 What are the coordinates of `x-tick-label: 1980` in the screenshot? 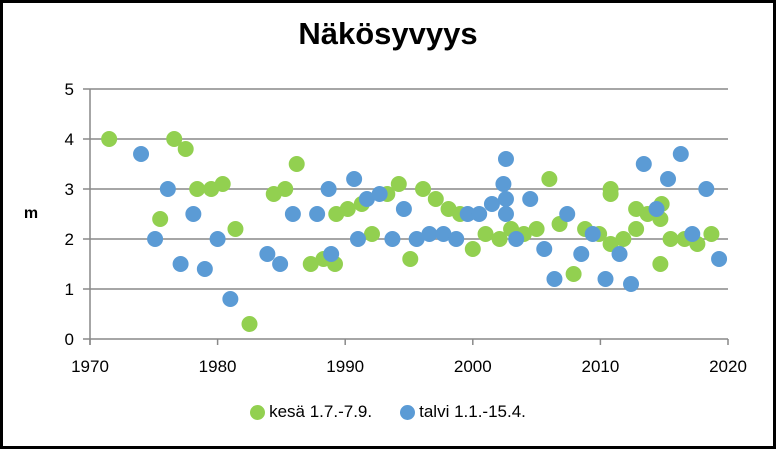 It's located at (218, 366).